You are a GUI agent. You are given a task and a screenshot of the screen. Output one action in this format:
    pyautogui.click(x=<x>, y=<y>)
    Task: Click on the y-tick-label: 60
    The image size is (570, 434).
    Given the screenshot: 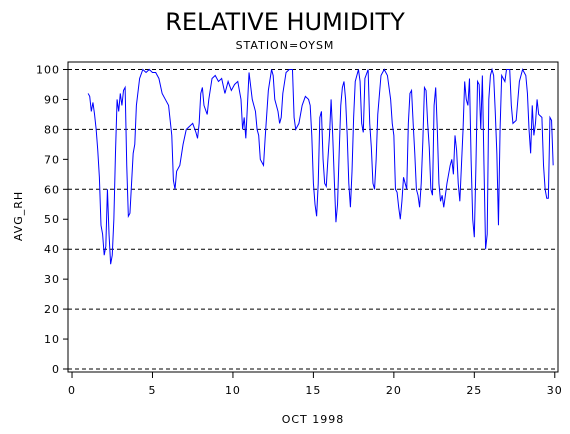 What is the action you would take?
    pyautogui.click(x=52, y=189)
    